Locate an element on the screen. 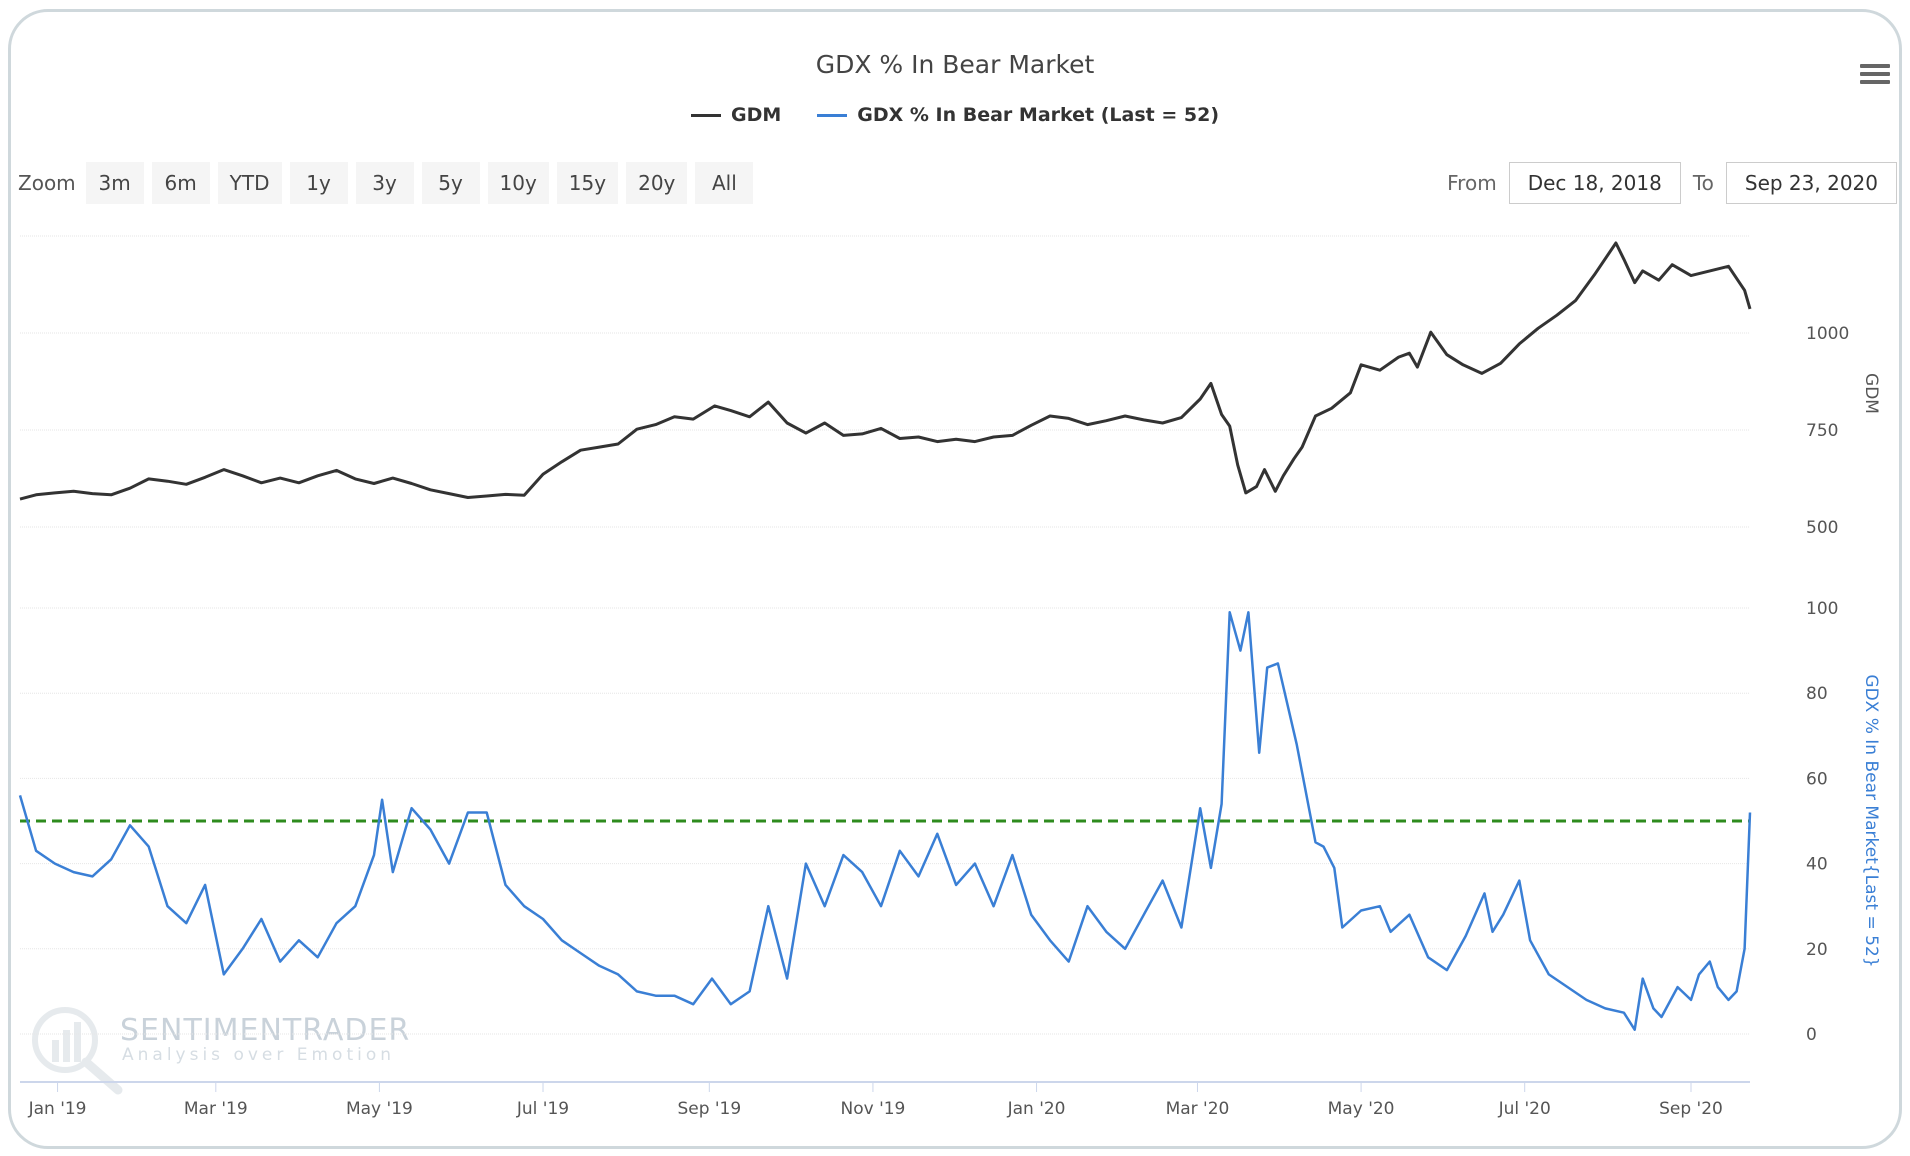 This screenshot has height=1156, width=1910. watermark-brand: SENTIMENTRADER is located at coordinates (265, 1030).